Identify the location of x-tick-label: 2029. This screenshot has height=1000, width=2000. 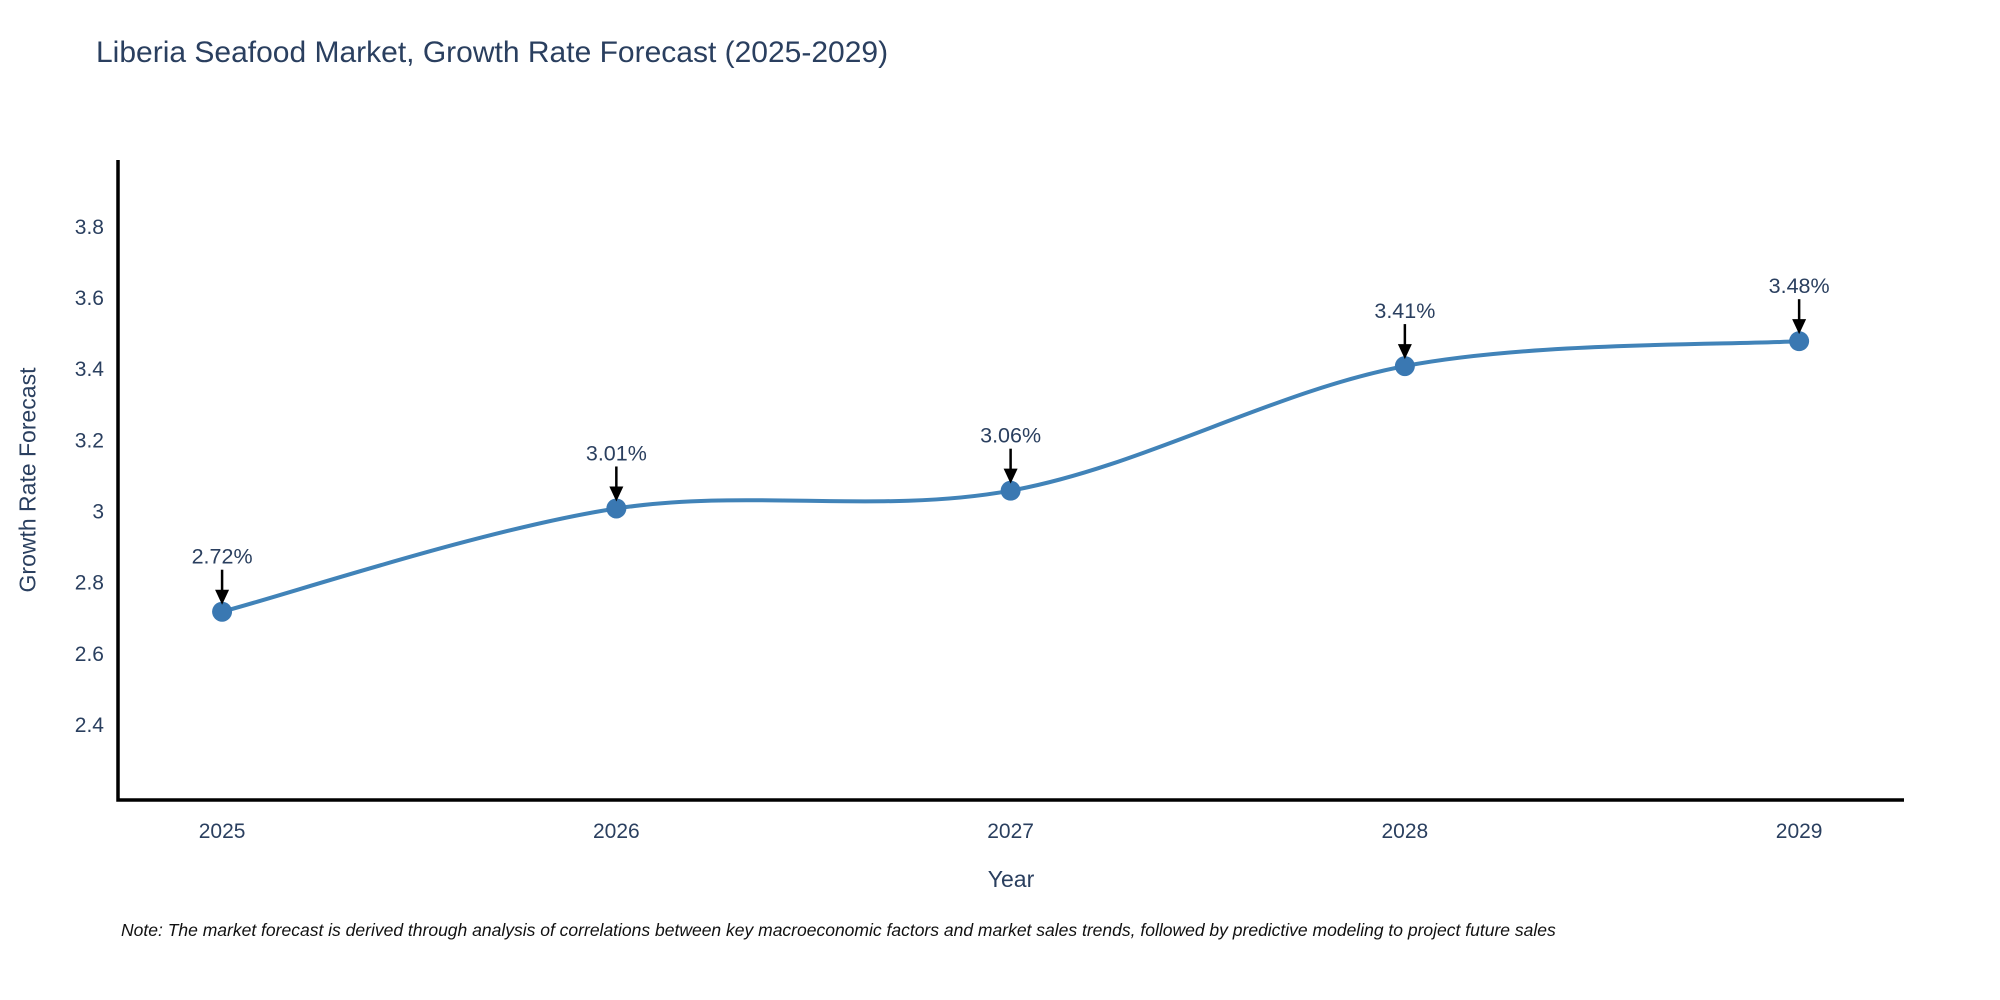
(1799, 831).